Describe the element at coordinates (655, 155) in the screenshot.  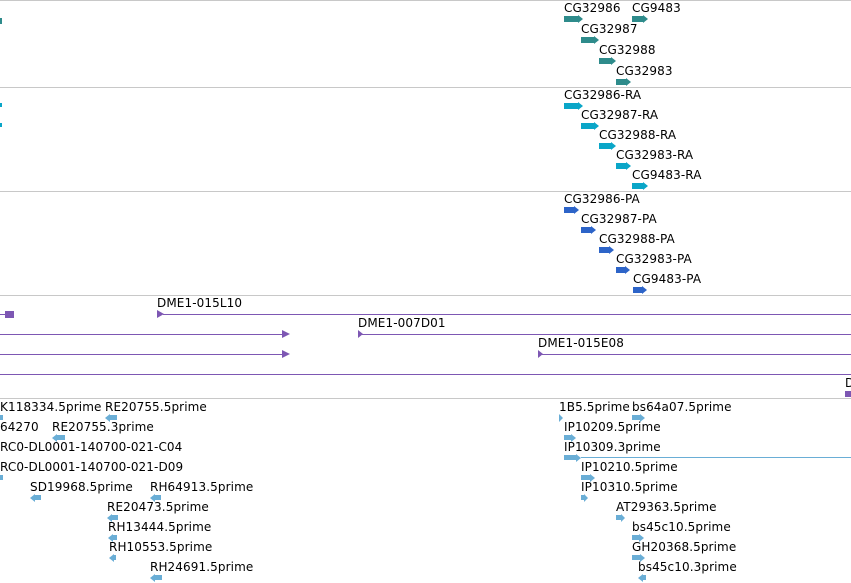
I see `transcript-label: CG32983-RA` at that location.